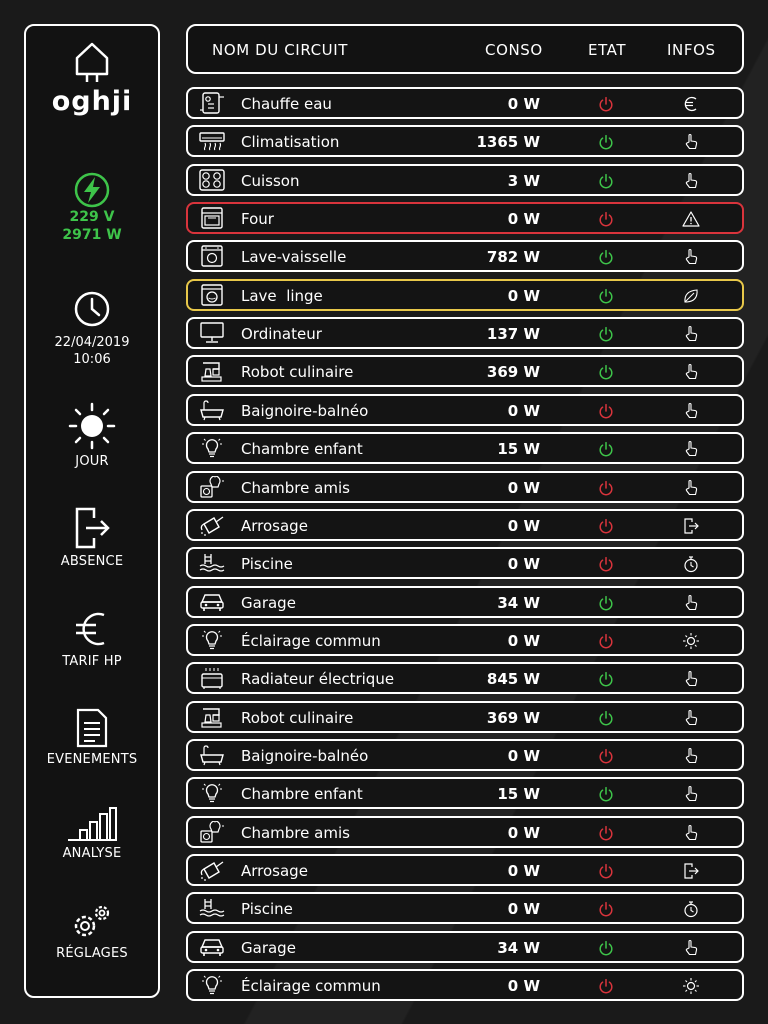 The image size is (768, 1024). What do you see at coordinates (311, 641) in the screenshot?
I see `circuit-name: Éclairage commun` at bounding box center [311, 641].